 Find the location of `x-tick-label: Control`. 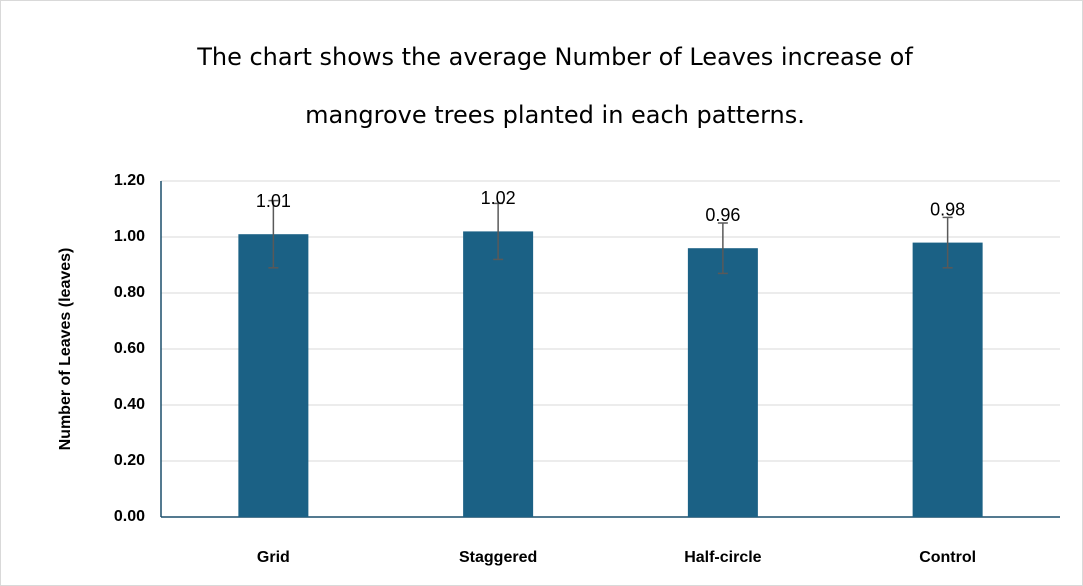

x-tick-label: Control is located at coordinates (947, 557).